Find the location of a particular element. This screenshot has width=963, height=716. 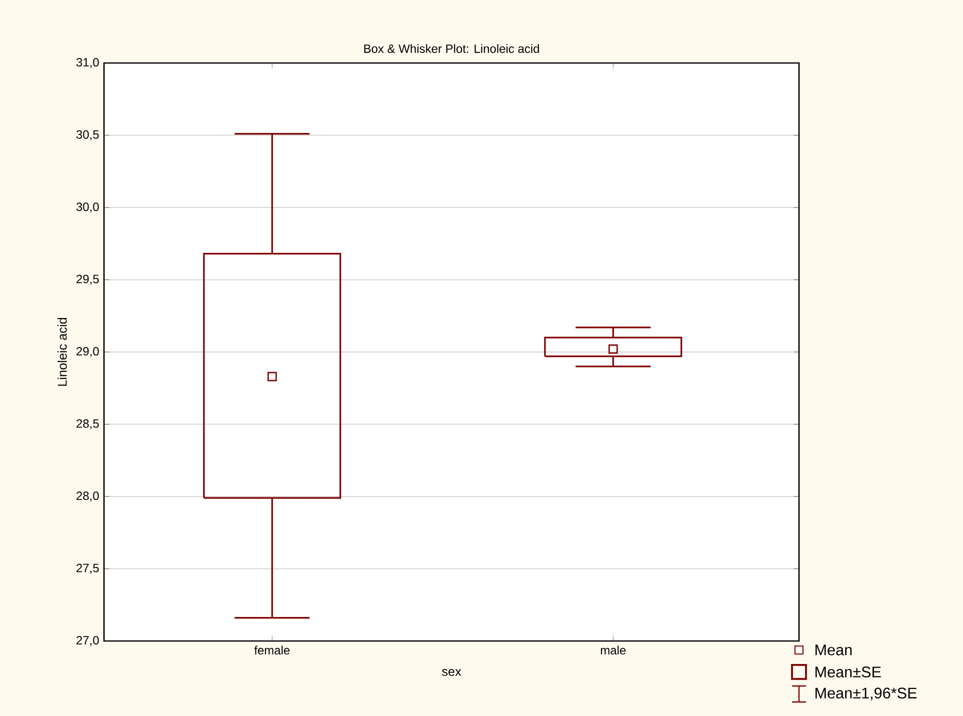

y-tick-label: 28,0 is located at coordinates (87, 497).